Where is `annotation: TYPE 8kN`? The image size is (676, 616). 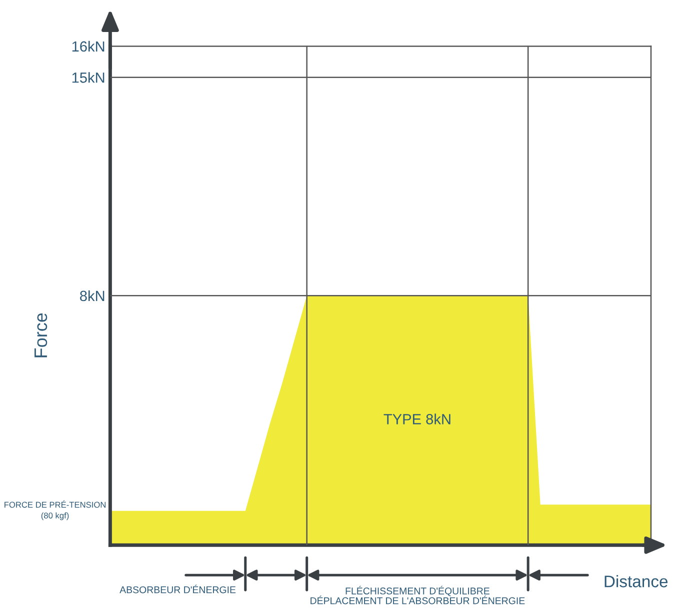 annotation: TYPE 8kN is located at coordinates (417, 419).